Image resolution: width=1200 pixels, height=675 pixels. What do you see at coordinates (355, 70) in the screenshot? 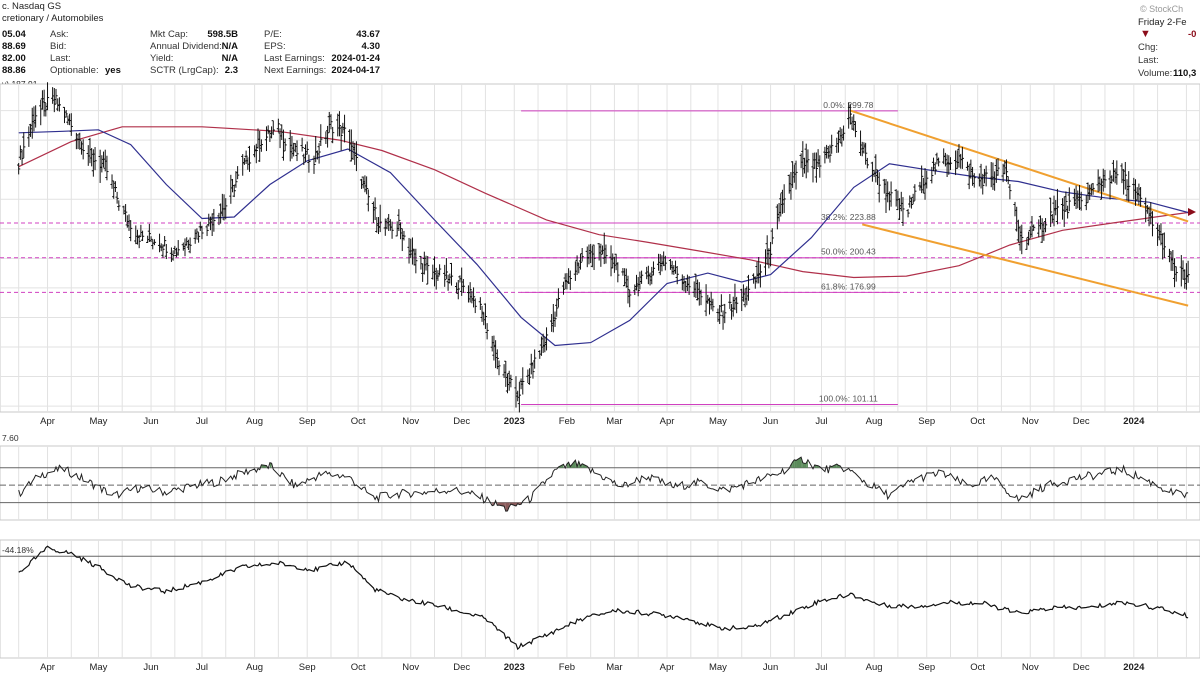
I see `next-earnings-value: 2024-04-17` at bounding box center [355, 70].